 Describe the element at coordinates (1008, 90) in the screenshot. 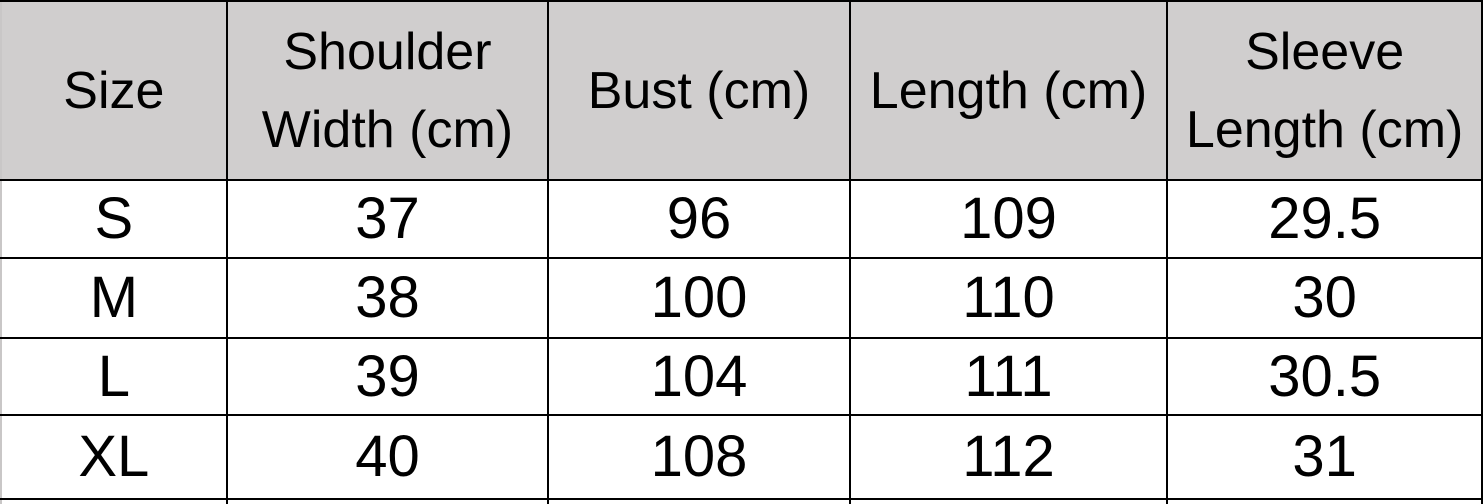

I see `header-cell-length: Length (cm)` at that location.